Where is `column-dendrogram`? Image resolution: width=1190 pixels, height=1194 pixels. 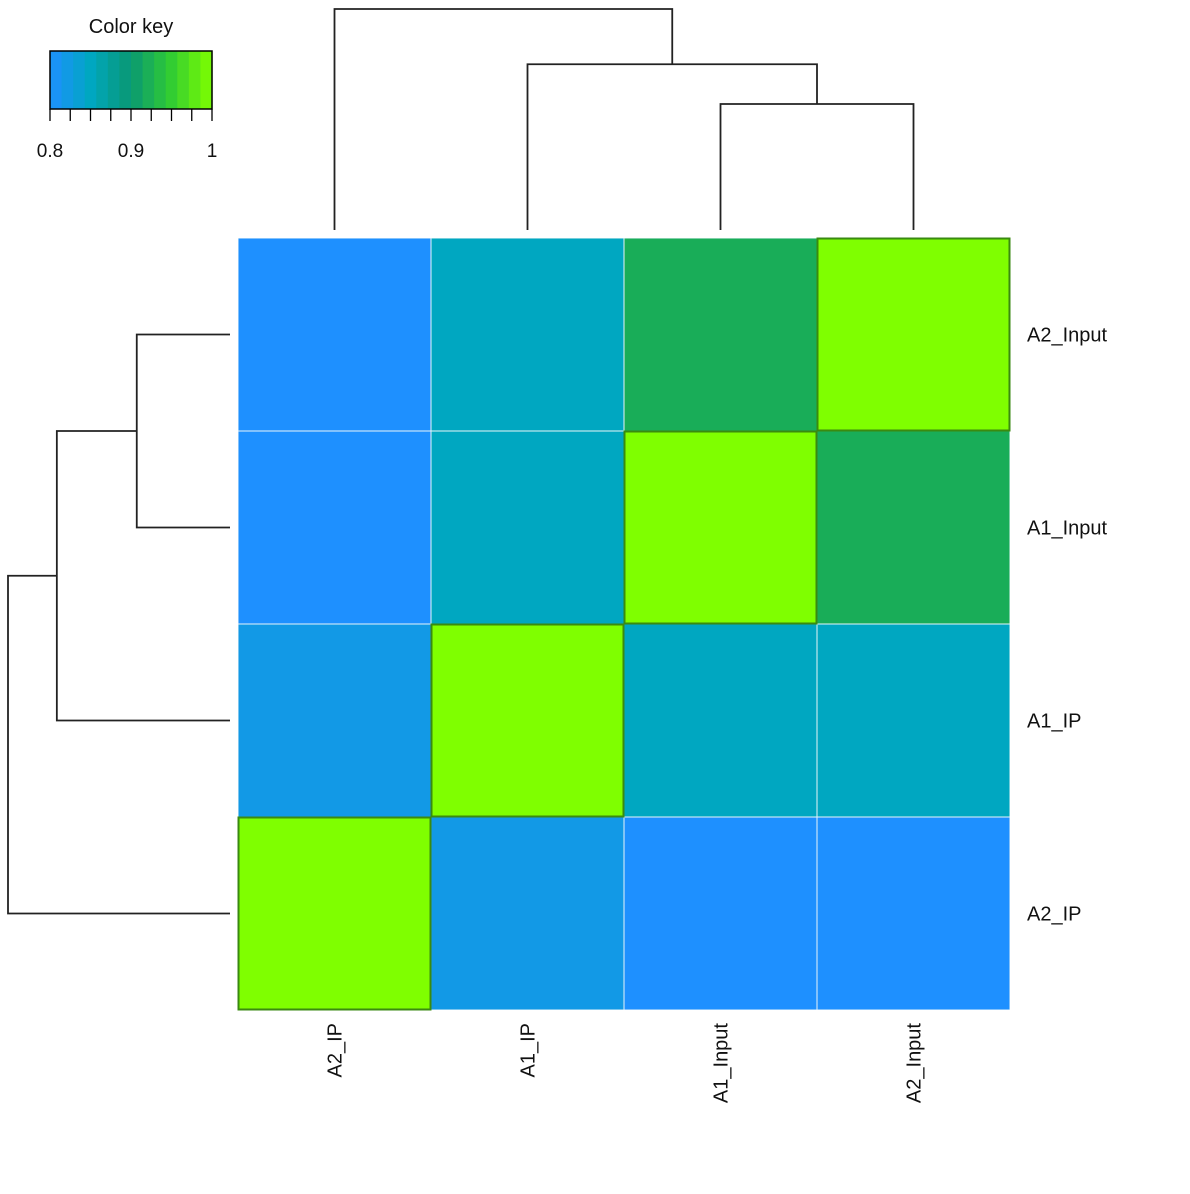 column-dendrogram is located at coordinates (624, 119).